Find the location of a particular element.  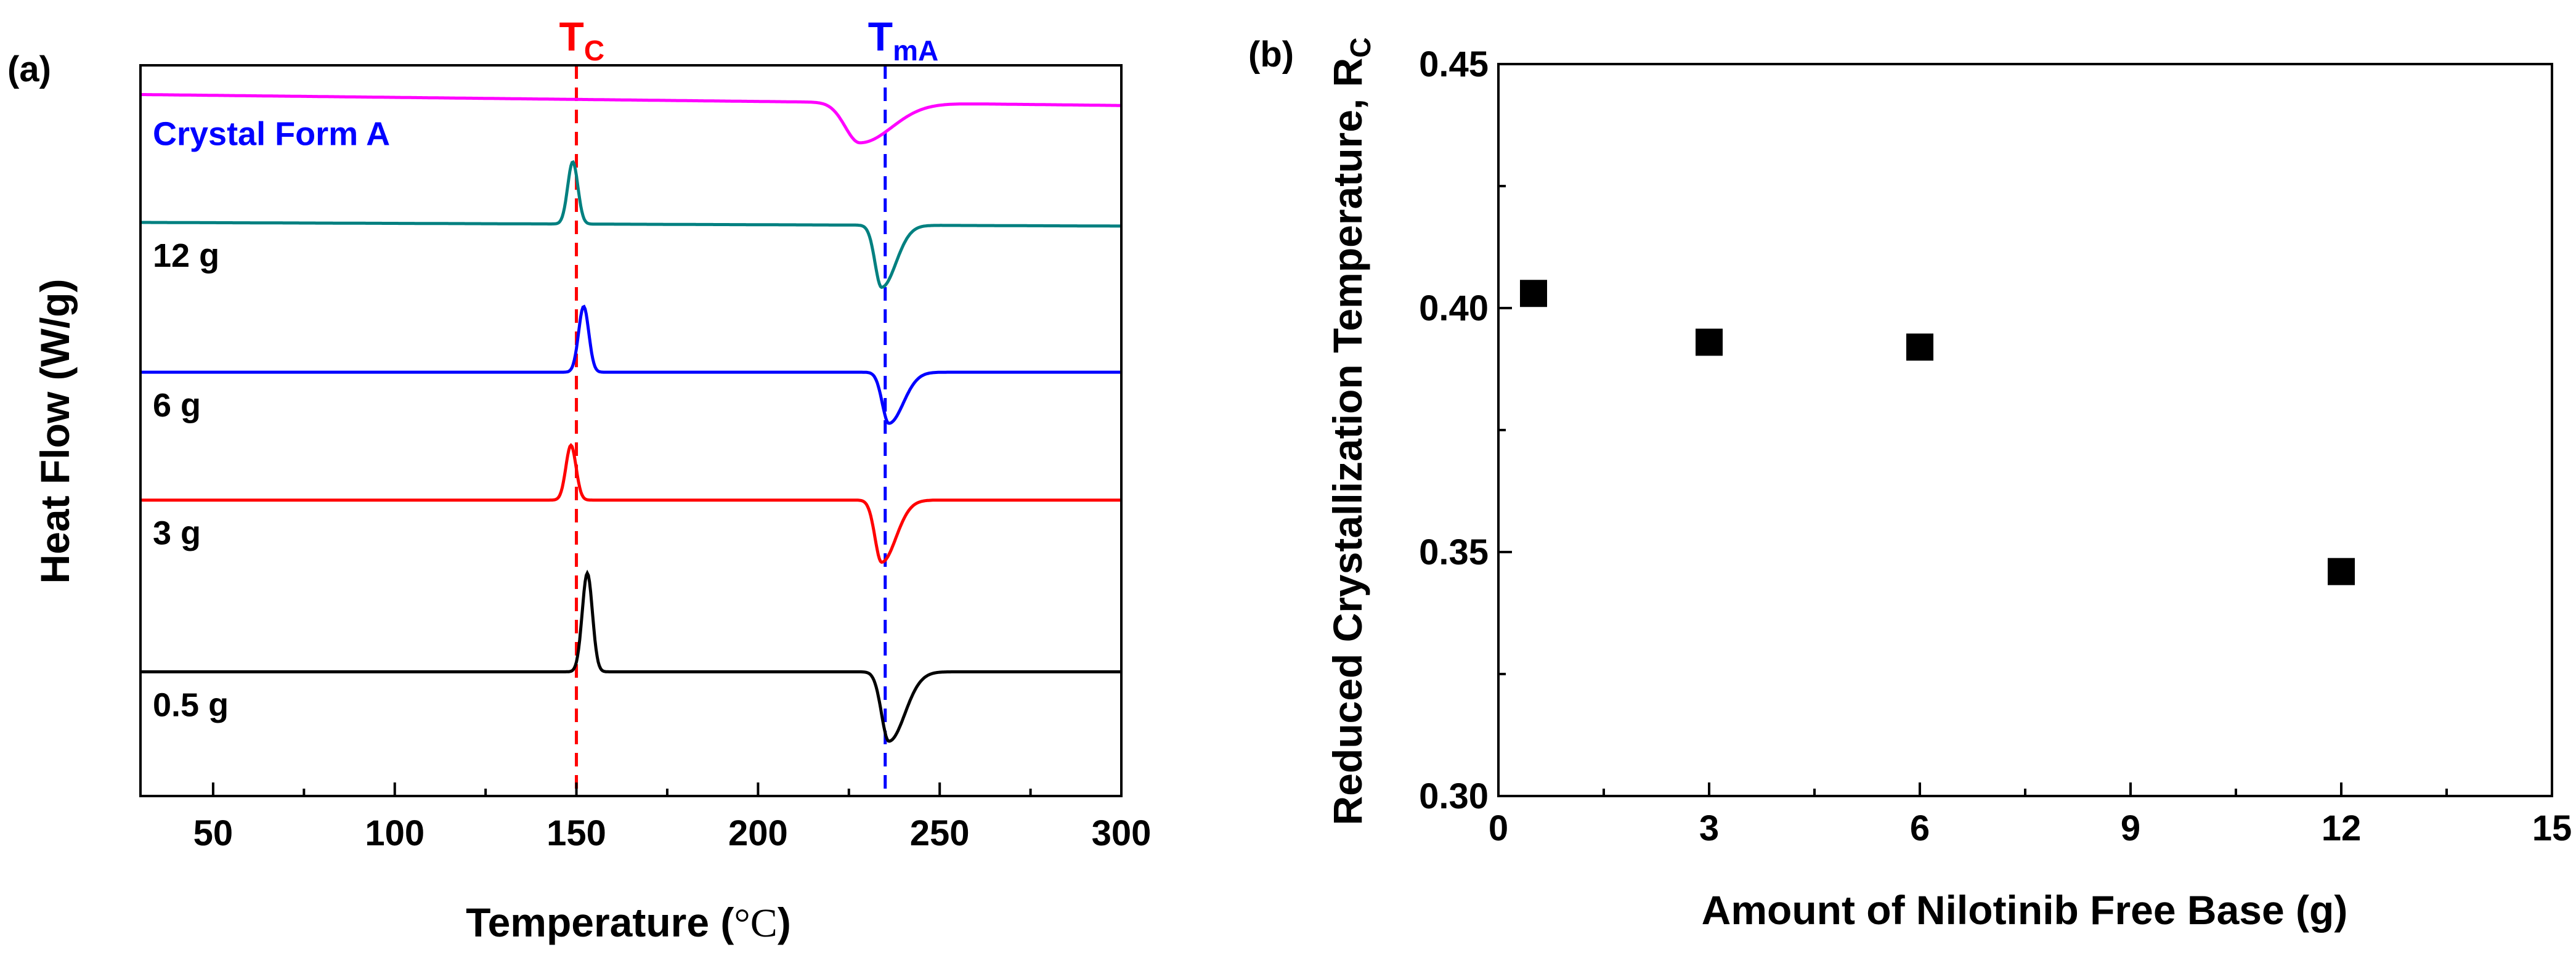

panel-b-x-ticks: 0 3 6 9 12 15 is located at coordinates (2030, 815).